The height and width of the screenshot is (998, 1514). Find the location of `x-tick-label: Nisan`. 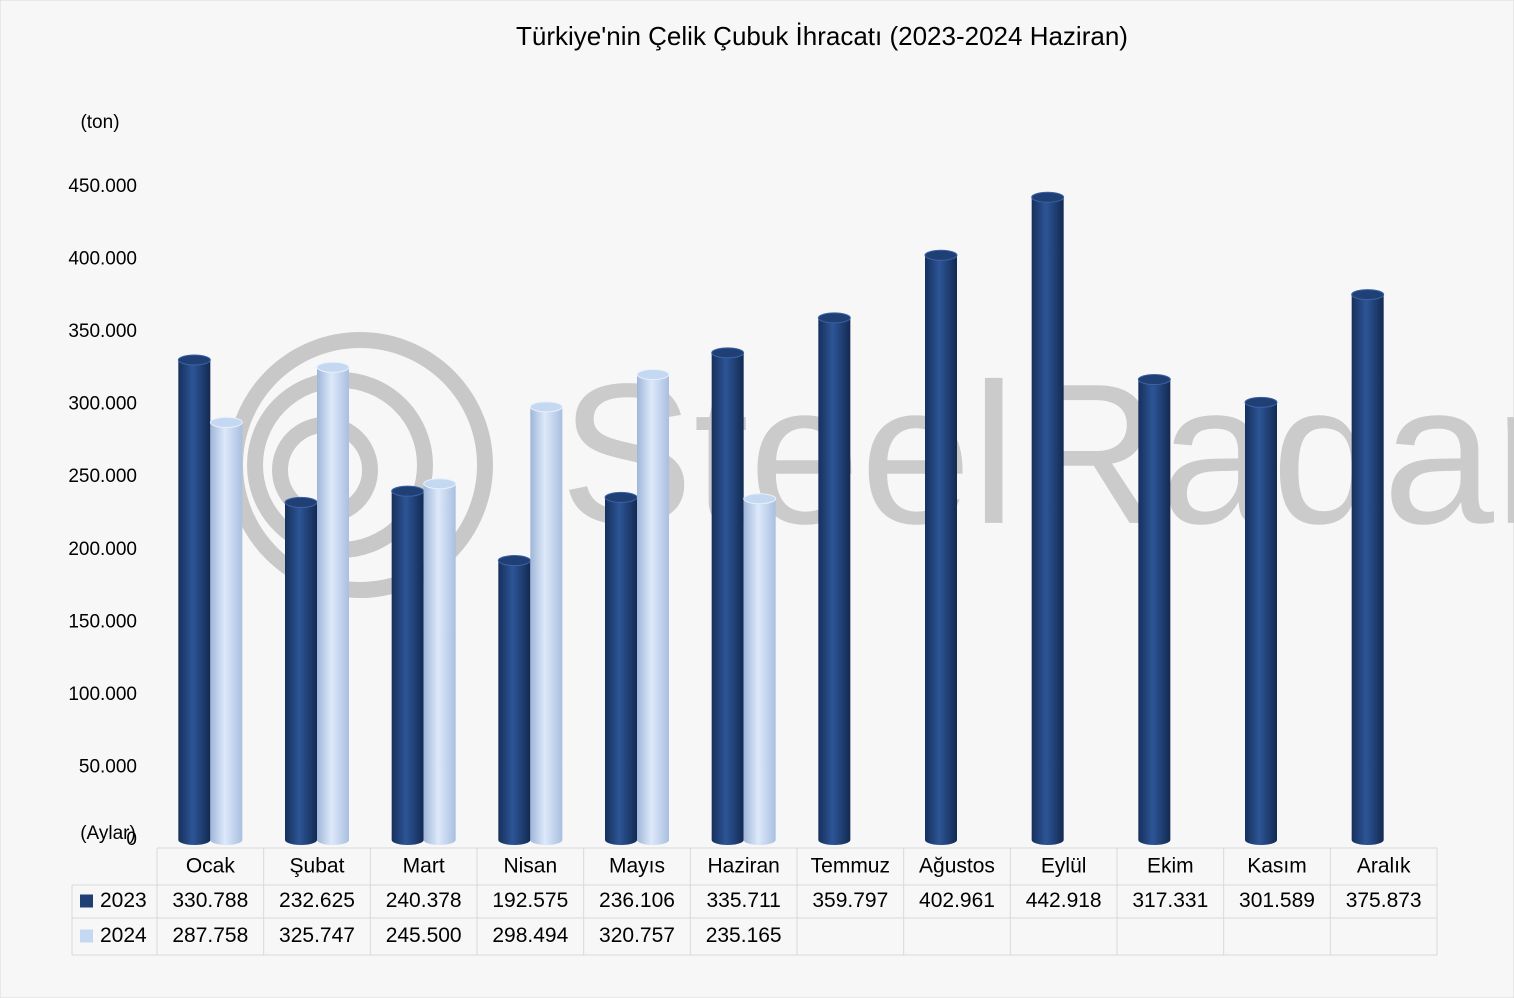

x-tick-label: Nisan is located at coordinates (530, 866).